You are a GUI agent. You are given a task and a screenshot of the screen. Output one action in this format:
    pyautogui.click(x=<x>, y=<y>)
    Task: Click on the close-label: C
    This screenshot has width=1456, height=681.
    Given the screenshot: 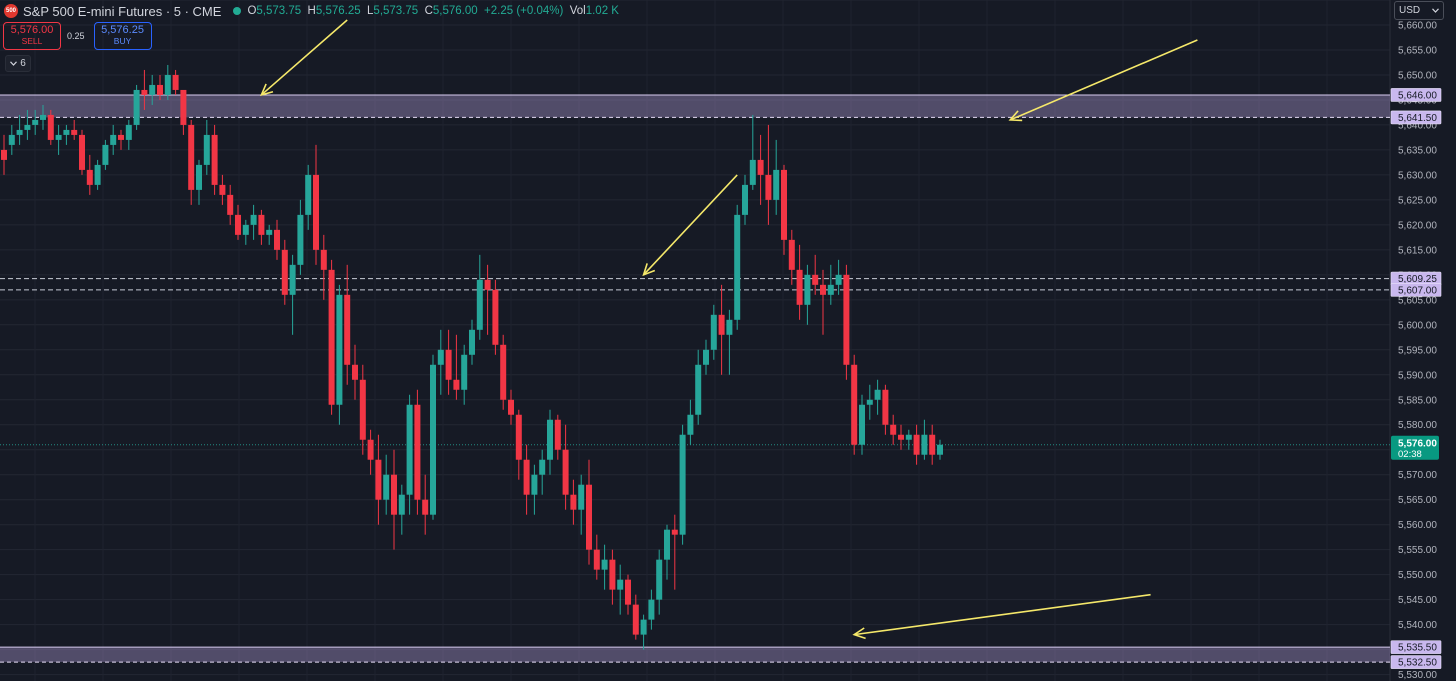 What is the action you would take?
    pyautogui.click(x=428, y=11)
    